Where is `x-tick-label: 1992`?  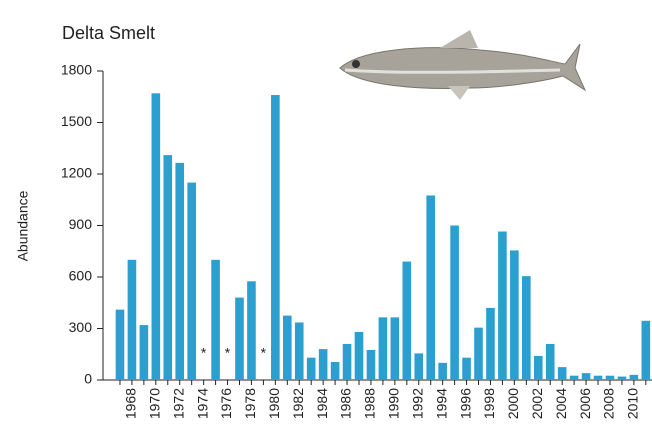
x-tick-label: 1992 is located at coordinates (417, 403).